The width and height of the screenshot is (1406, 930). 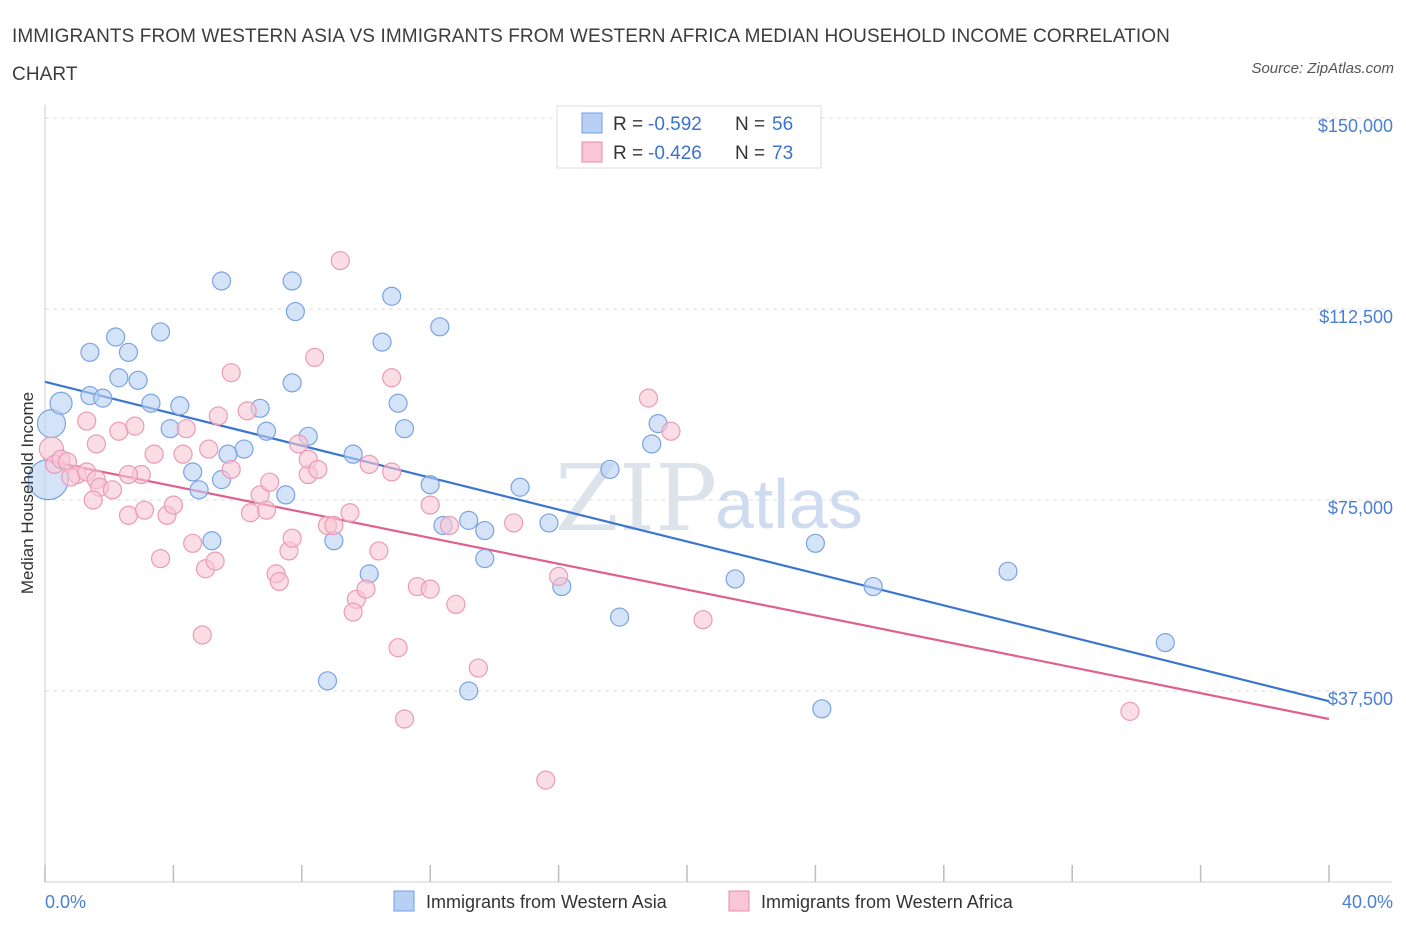 What do you see at coordinates (592, 123) in the screenshot?
I see `legend-swatch-western-asia` at bounding box center [592, 123].